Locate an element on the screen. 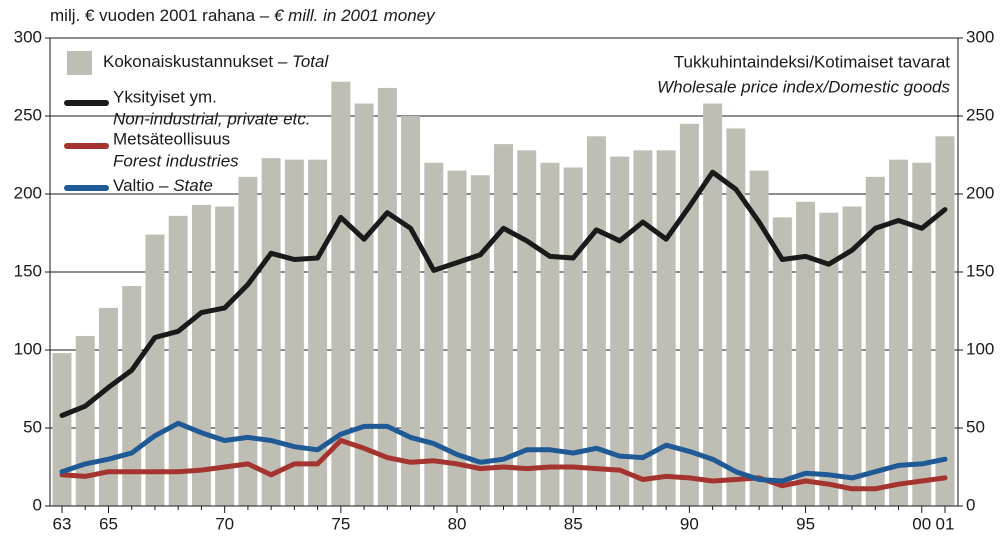 The width and height of the screenshot is (1007, 541). legend-name-en: Non-industrial, private etc. is located at coordinates (211, 118).